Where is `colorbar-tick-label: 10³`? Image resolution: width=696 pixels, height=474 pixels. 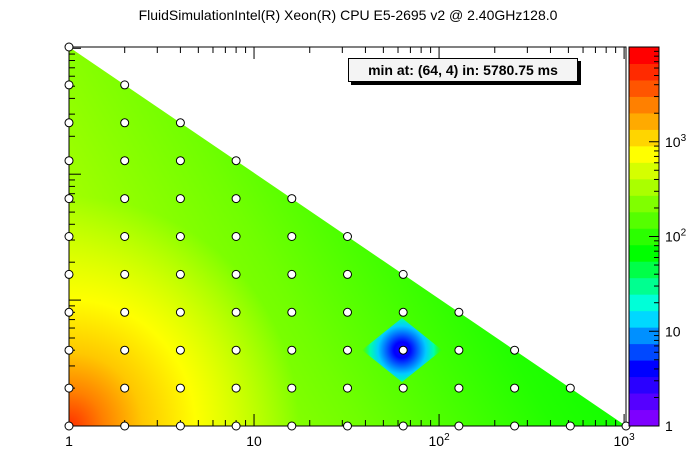
colorbar-tick-label: 10³ is located at coordinates (676, 141).